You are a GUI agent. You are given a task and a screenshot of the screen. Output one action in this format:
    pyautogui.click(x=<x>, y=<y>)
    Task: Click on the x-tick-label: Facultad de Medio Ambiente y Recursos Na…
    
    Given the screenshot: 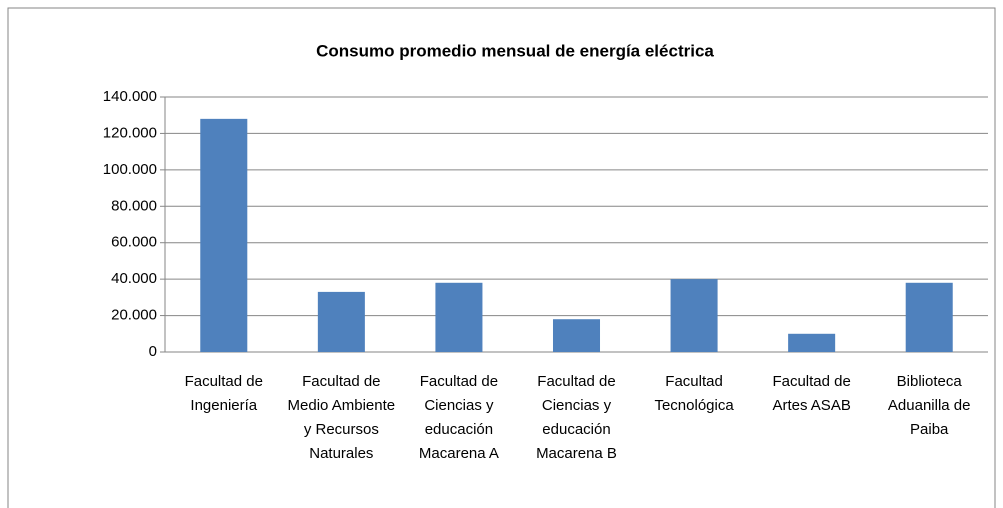 What is the action you would take?
    pyautogui.click(x=341, y=417)
    